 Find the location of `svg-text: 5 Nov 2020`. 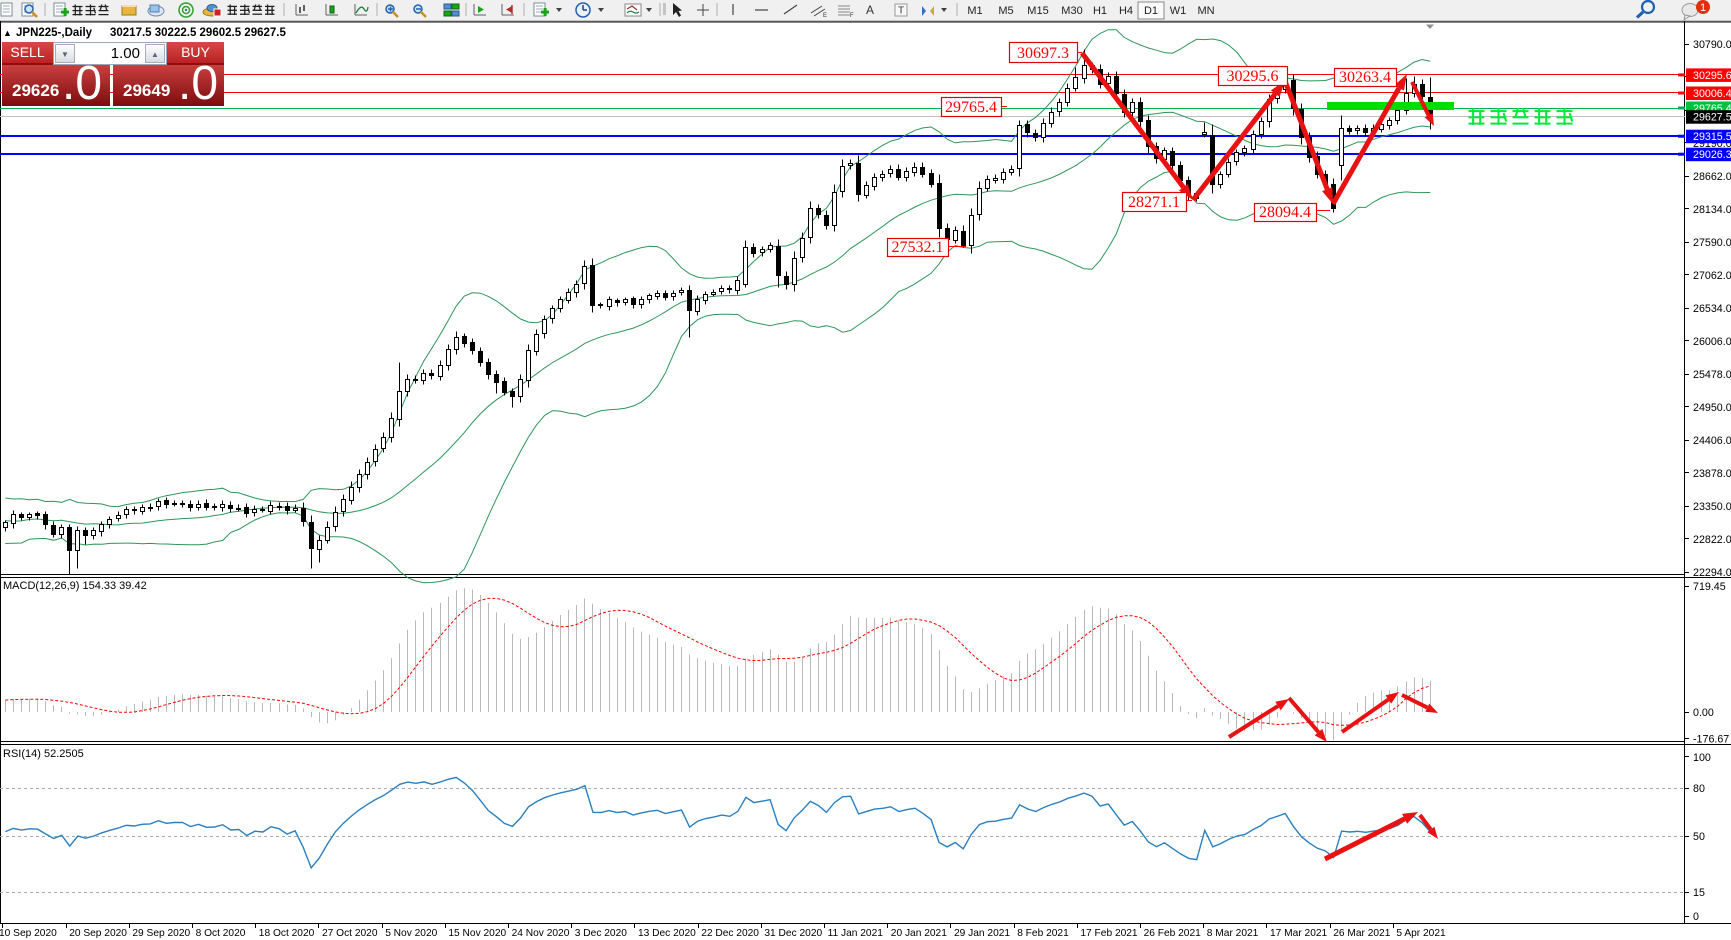

svg-text: 5 Nov 2020 is located at coordinates (411, 933).